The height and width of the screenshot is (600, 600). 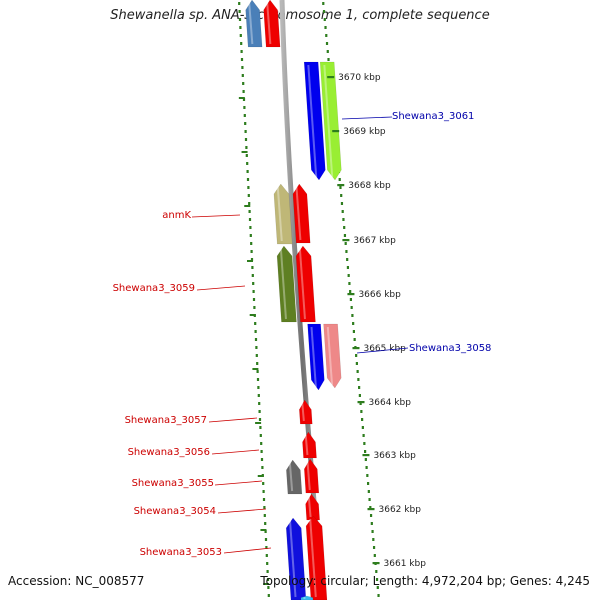 I want to click on gene-label-shewana3_3056: Shewana3_3056, so click(x=169, y=452).